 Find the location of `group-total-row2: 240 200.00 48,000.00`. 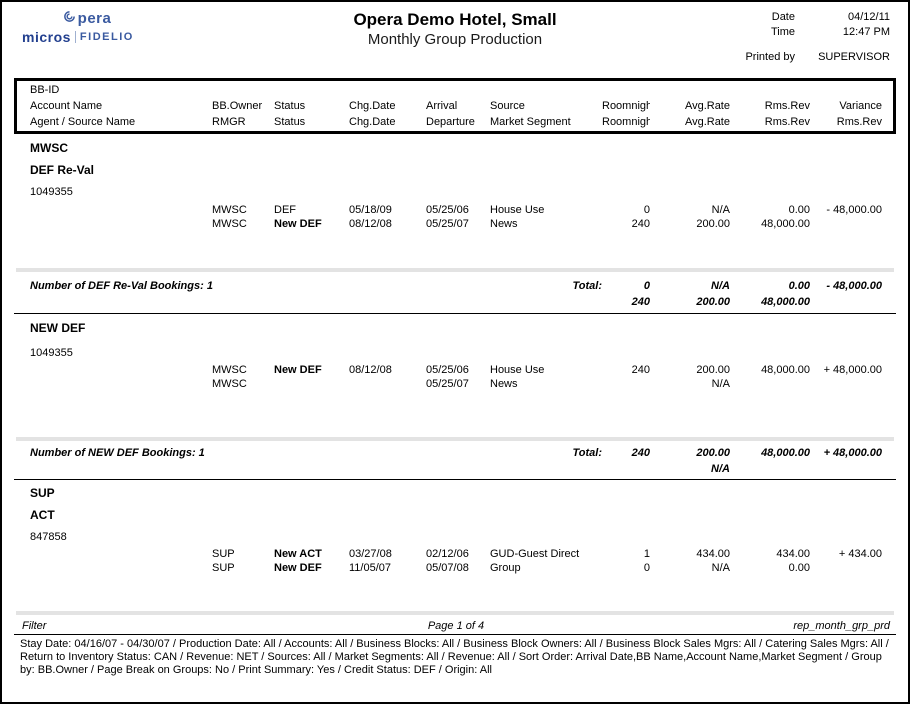

group-total-row2: 240 200.00 48,000.00 is located at coordinates (457, 302).